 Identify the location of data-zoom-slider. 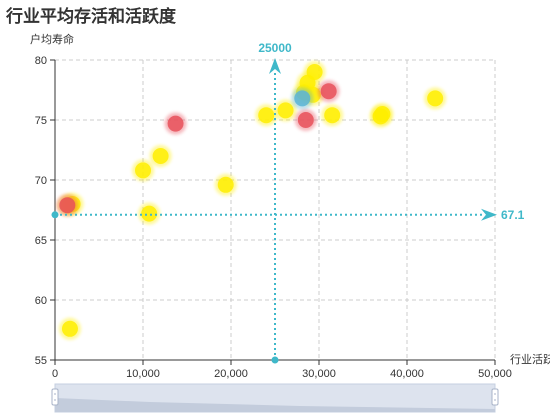
(275, 398).